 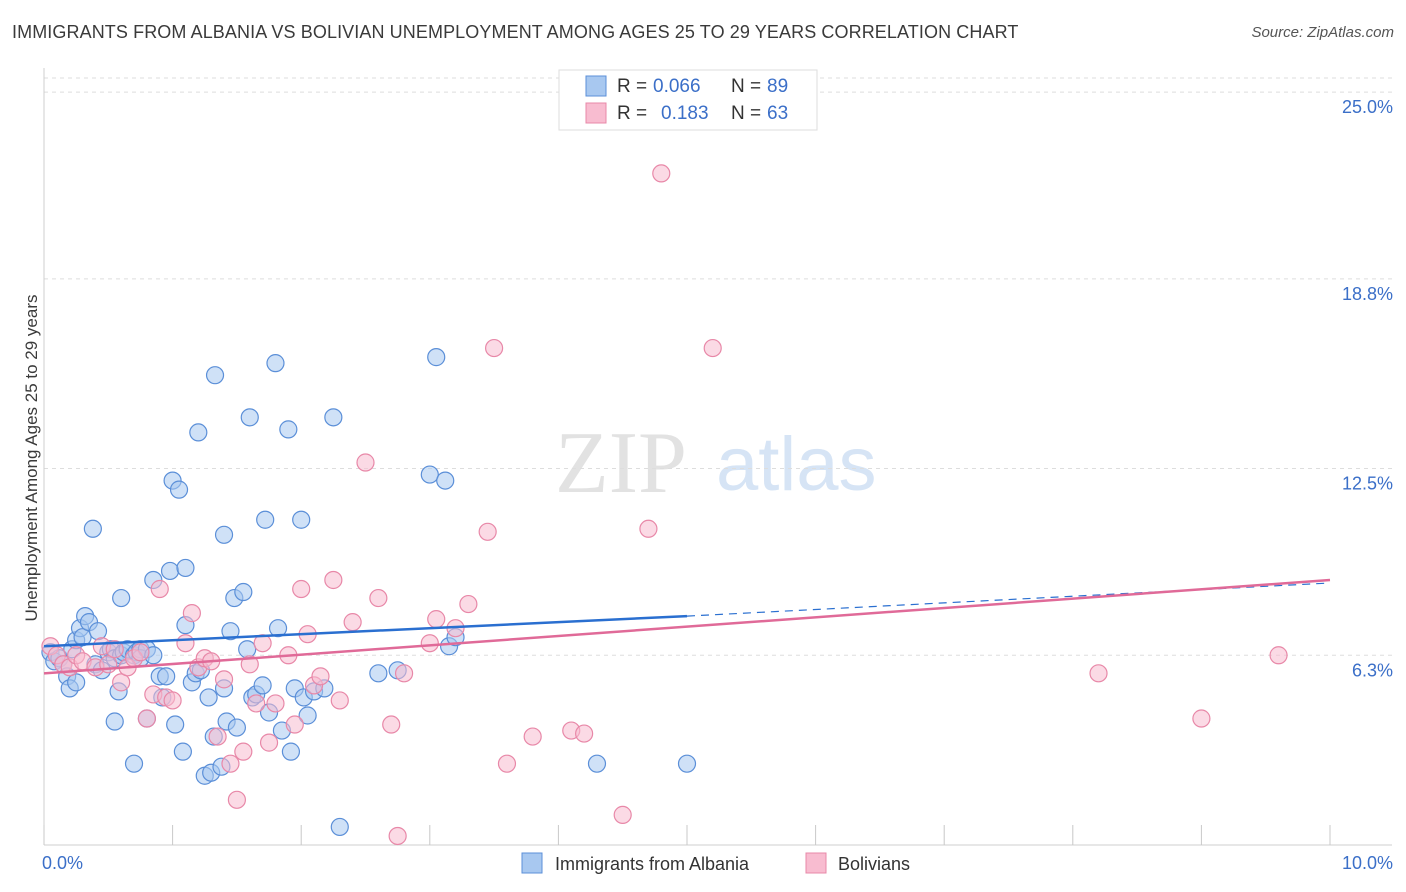 I want to click on legend-n-label-1: N =, so click(x=746, y=86).